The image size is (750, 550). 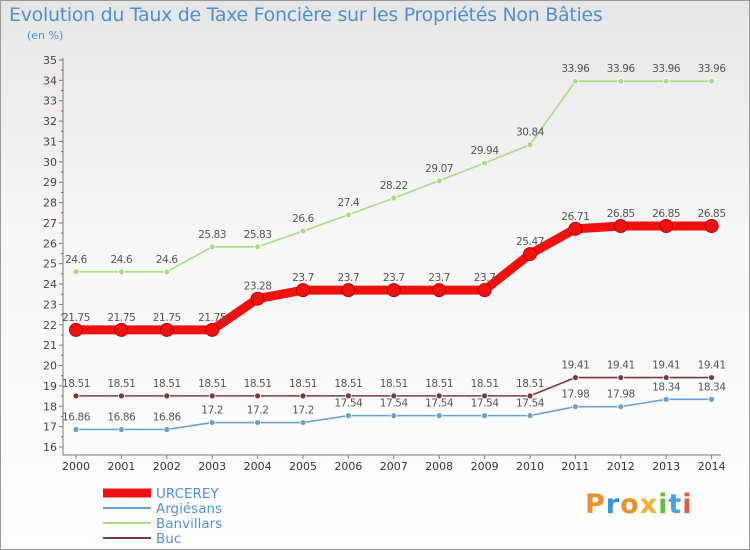 I want to click on x-tick-label: 2014, so click(x=712, y=466).